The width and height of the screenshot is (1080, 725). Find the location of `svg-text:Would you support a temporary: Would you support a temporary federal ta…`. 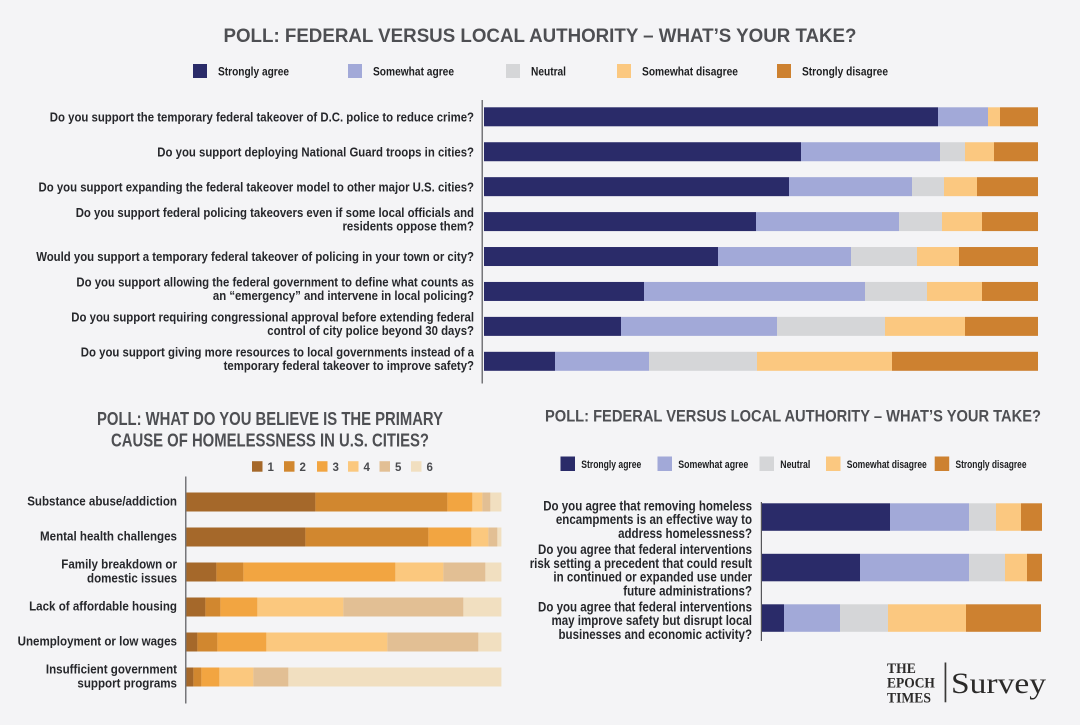

svg-text:Would you support a temporary: Would you support a temporary federal ta… is located at coordinates (255, 257).